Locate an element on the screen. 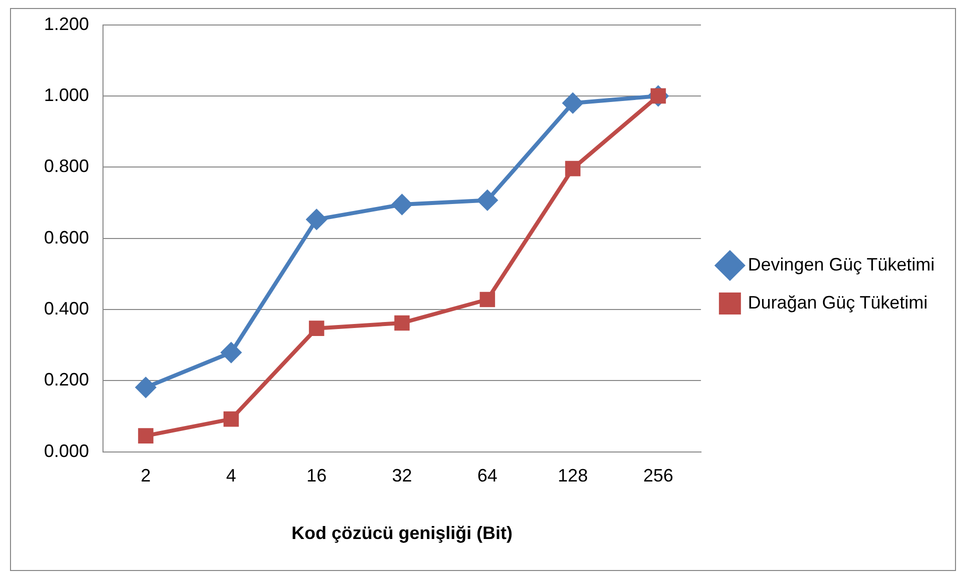 This screenshot has width=965, height=579. x-tick-label: 128 is located at coordinates (573, 476).